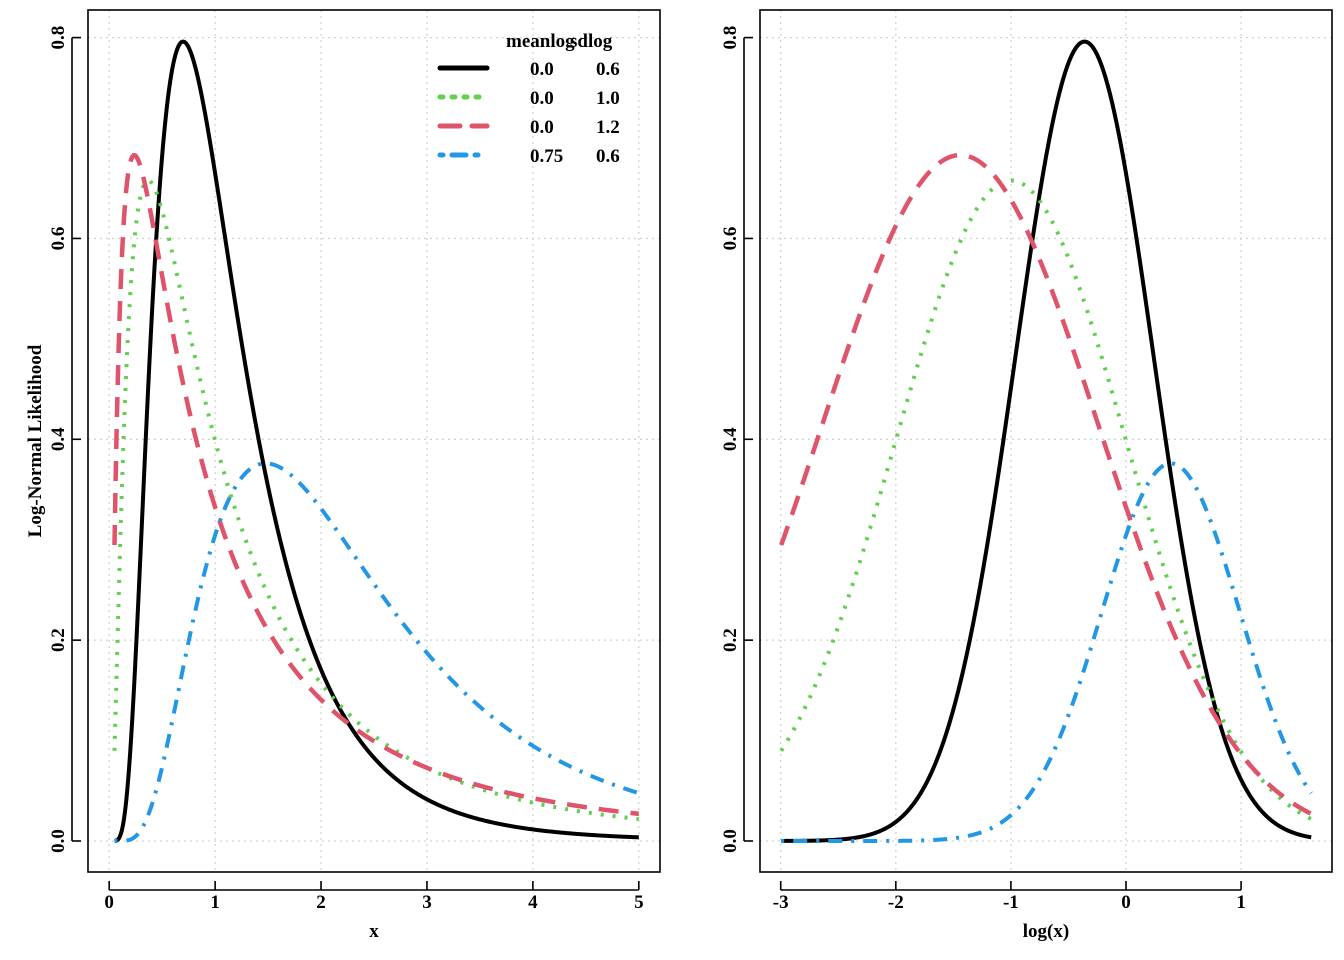 The image size is (1344, 960). What do you see at coordinates (1046, 931) in the screenshot?
I see `right-x-axis-title: log(x)` at bounding box center [1046, 931].